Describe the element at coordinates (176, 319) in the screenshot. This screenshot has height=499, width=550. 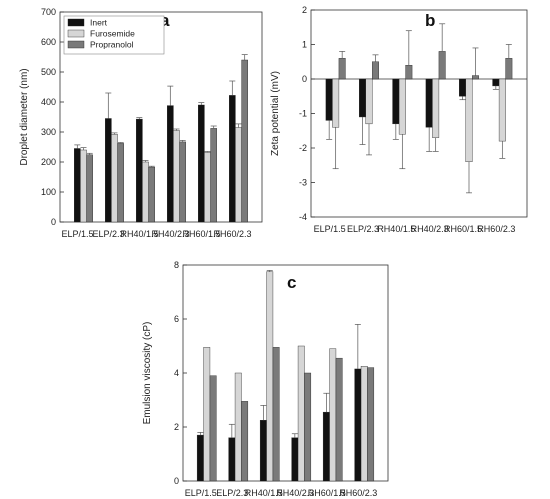
I see `y-tick-label: 6` at that location.